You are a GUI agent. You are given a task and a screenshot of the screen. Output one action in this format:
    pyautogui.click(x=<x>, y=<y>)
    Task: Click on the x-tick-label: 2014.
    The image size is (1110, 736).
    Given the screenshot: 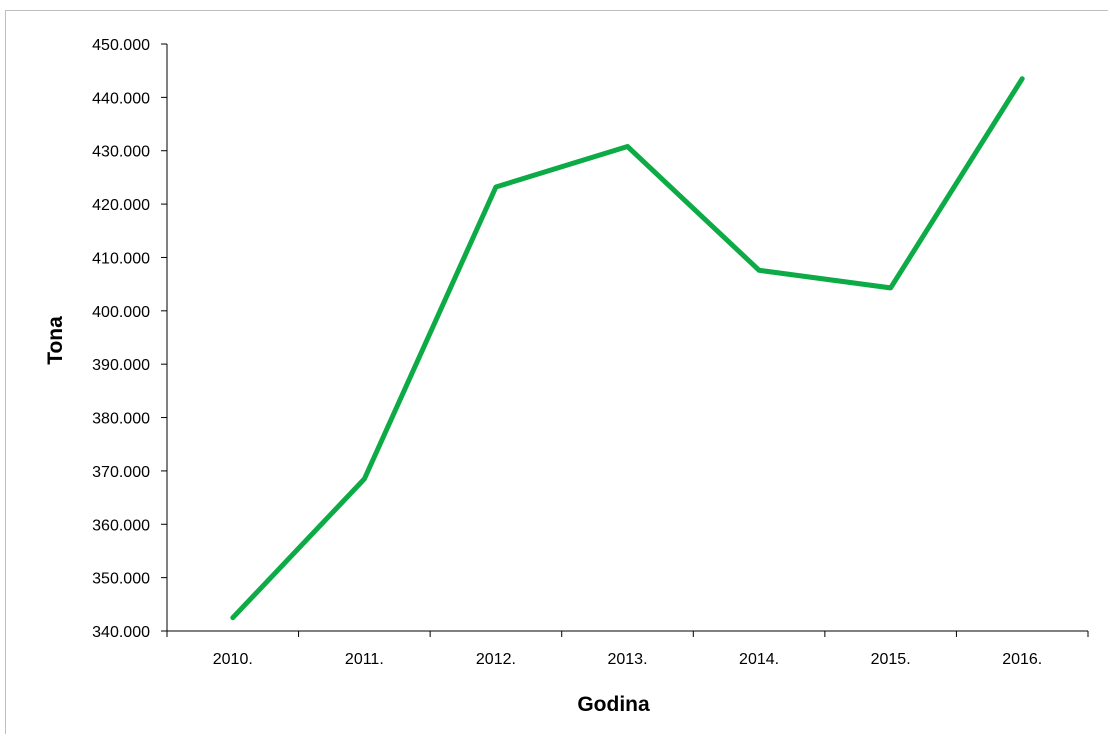 What is the action you would take?
    pyautogui.click(x=759, y=659)
    